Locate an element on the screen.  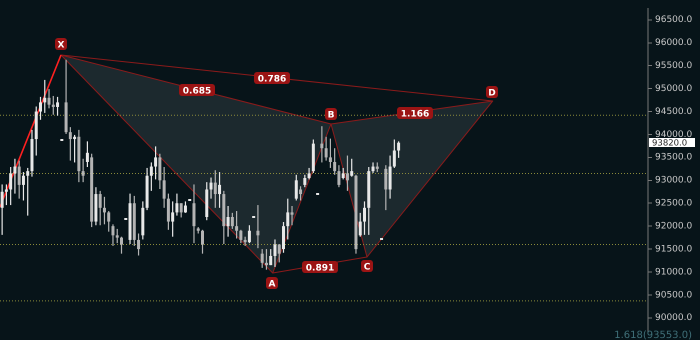
y-tick-label: 96000.0 is located at coordinates (673, 43).